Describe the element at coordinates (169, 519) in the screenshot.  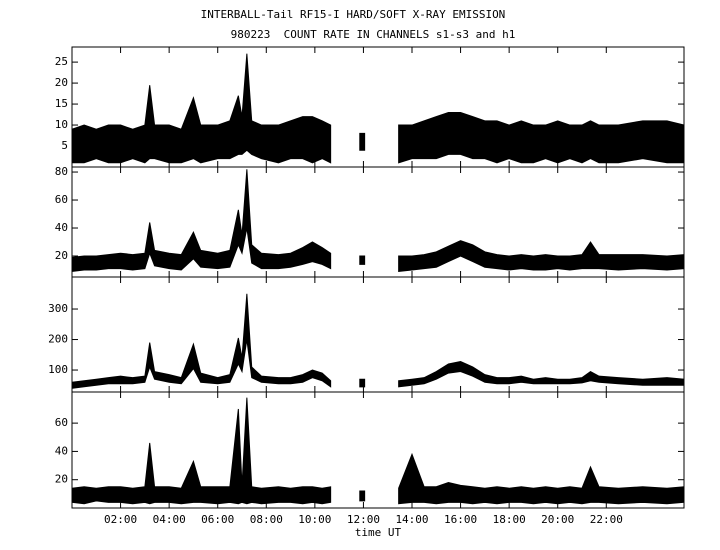
I see `x-tick-label: 04:00` at that location.